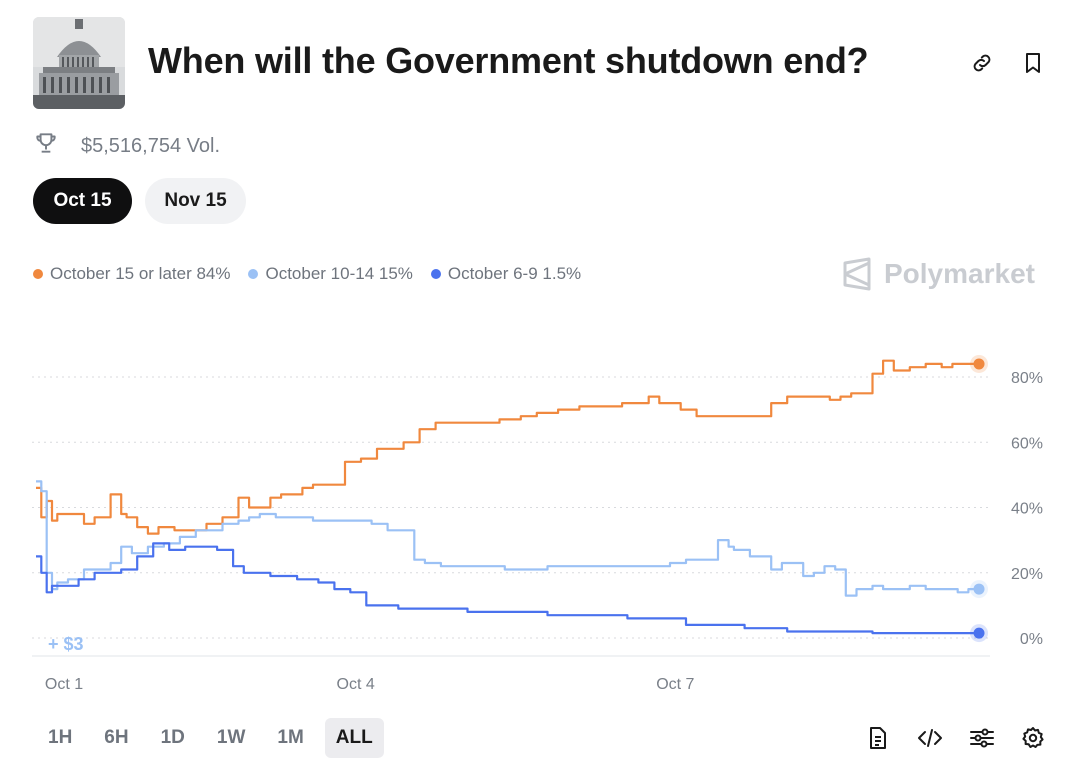 This screenshot has width=1080, height=766. What do you see at coordinates (116, 737) in the screenshot?
I see `range-6h: 6H` at bounding box center [116, 737].